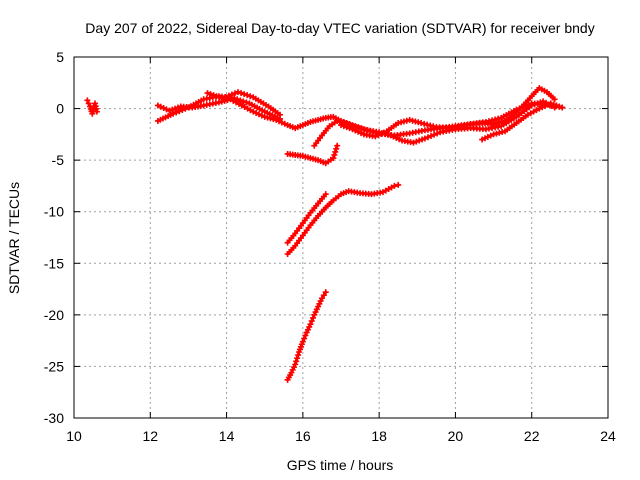 The height and width of the screenshot is (480, 640). Describe the element at coordinates (74, 436) in the screenshot. I see `x-tick-label: 10` at that location.